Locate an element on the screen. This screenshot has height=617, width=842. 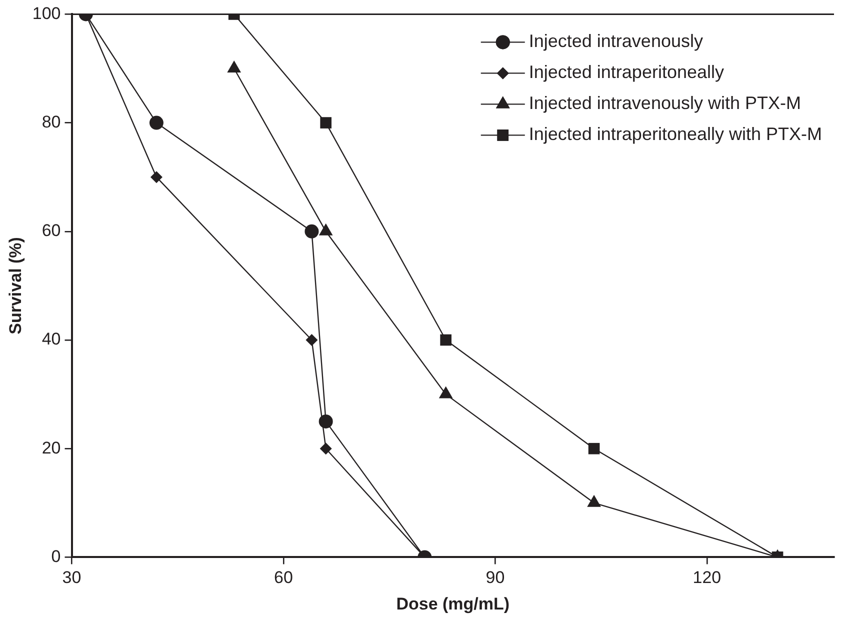
y-axis-title: Survival (%) is located at coordinates (15, 285).